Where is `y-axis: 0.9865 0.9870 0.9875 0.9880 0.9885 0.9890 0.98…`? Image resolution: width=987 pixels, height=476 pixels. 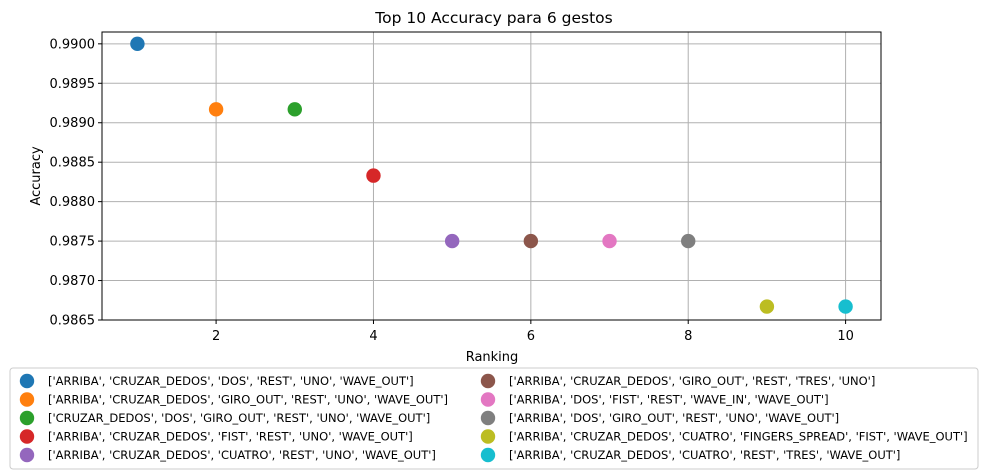
y-axis: 0.9865 0.9870 0.9875 0.9880 0.9885 0.9890 0.98… is located at coordinates (76, 183).